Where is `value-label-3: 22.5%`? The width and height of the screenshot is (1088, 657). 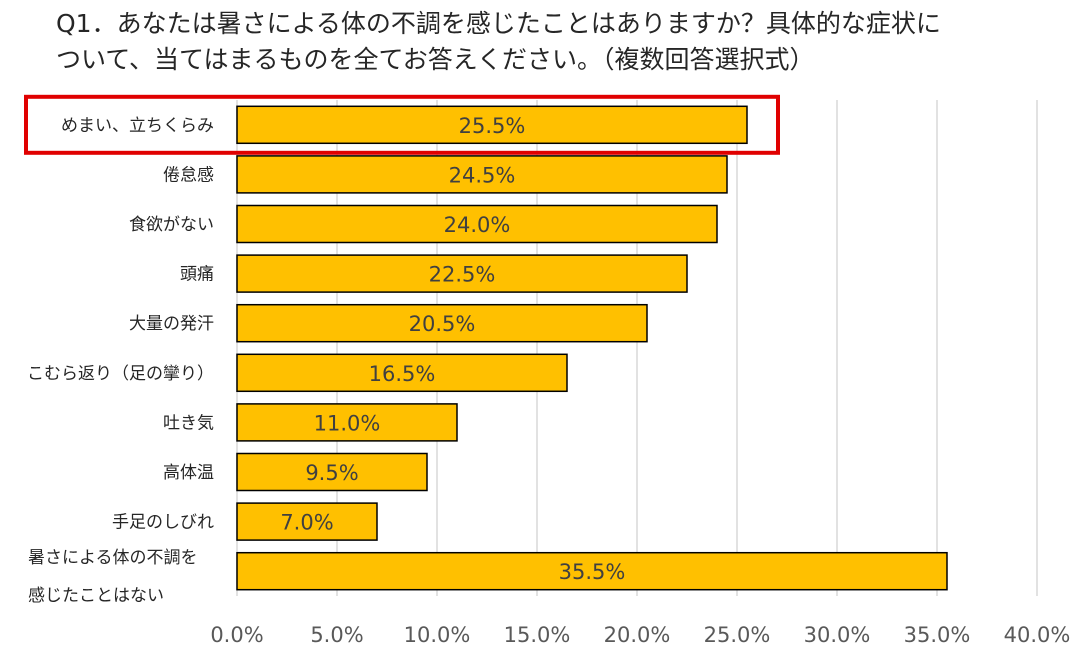
value-label-3: 22.5% is located at coordinates (462, 275).